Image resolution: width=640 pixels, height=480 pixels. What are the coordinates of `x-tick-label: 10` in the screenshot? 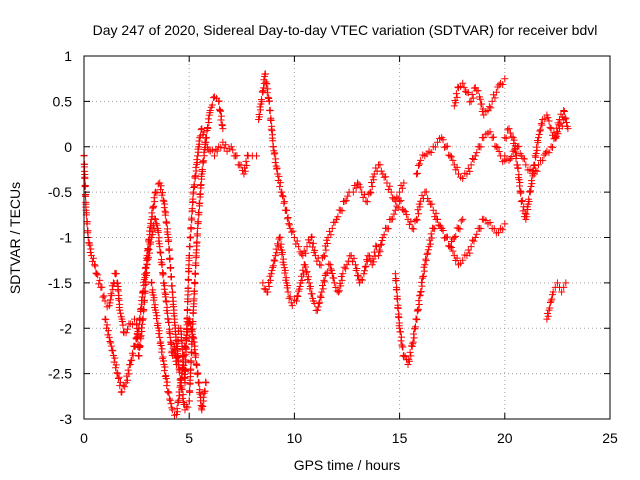 It's located at (295, 438).